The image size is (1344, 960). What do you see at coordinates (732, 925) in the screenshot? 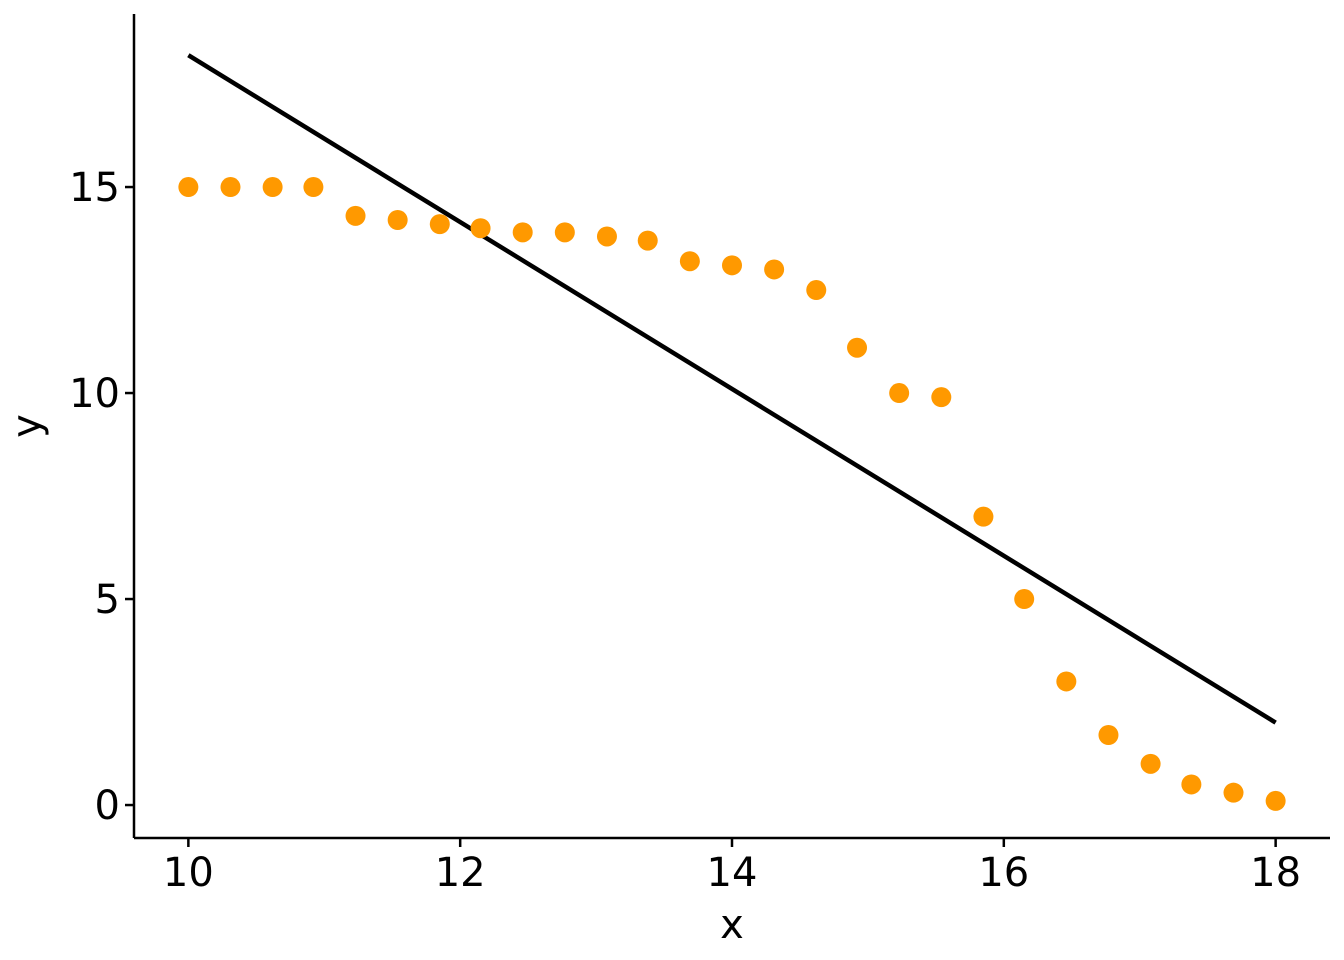
I see `x-axis-title: x` at bounding box center [732, 925].